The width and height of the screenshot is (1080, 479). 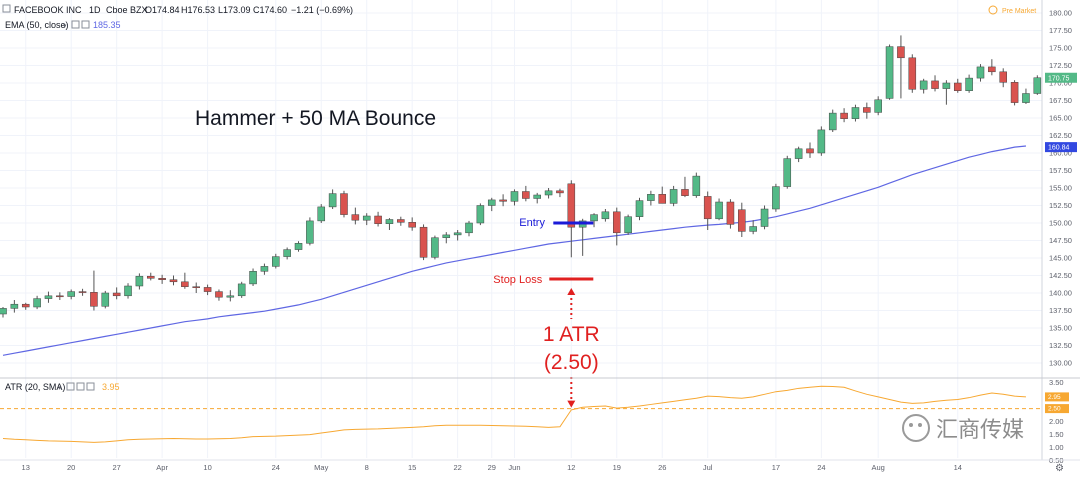 What do you see at coordinates (1012, 10) in the screenshot?
I see `pre-market-badge: Pre Market` at bounding box center [1012, 10].